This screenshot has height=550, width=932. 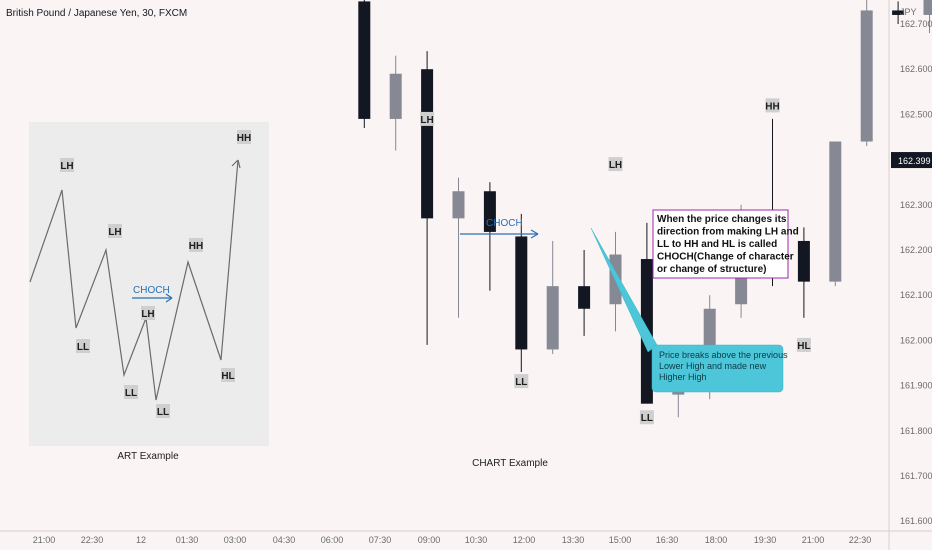 What do you see at coordinates (725, 257) in the screenshot?
I see `note-line: CHOCH(Change of character` at bounding box center [725, 257].